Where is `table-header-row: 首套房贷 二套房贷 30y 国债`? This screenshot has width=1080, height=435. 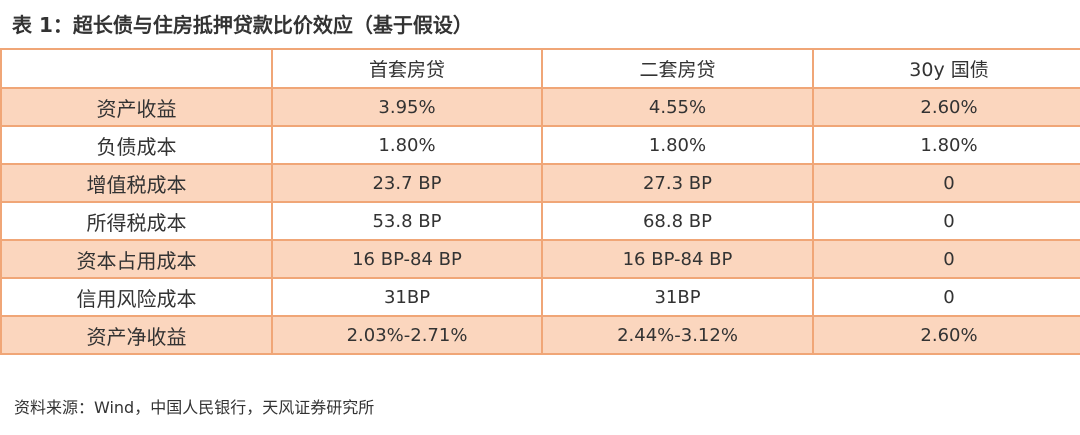 table-header-row: 首套房贷 二套房贷 30y 国债 is located at coordinates (540, 68).